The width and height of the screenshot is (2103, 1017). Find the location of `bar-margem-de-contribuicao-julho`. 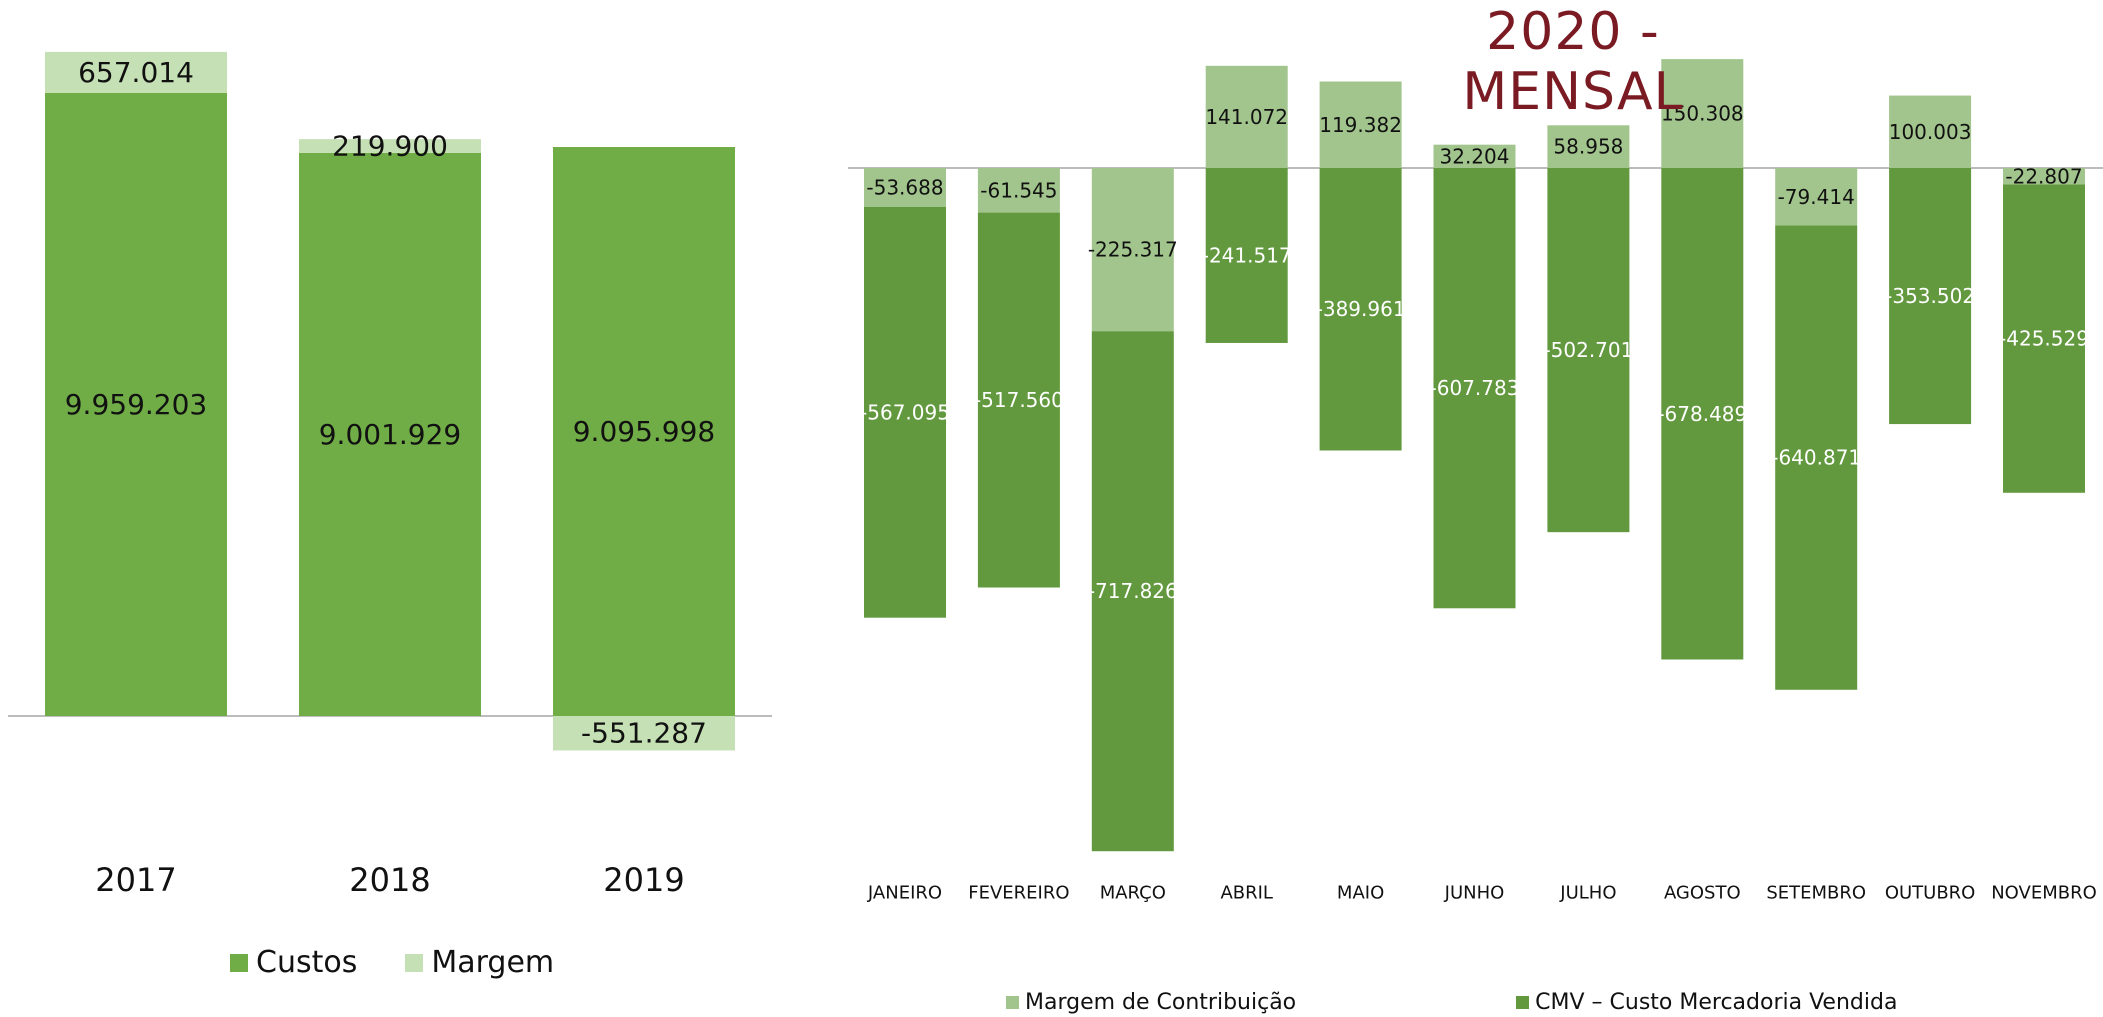

bar-margem-de-contribuicao-julho is located at coordinates (1588, 146).